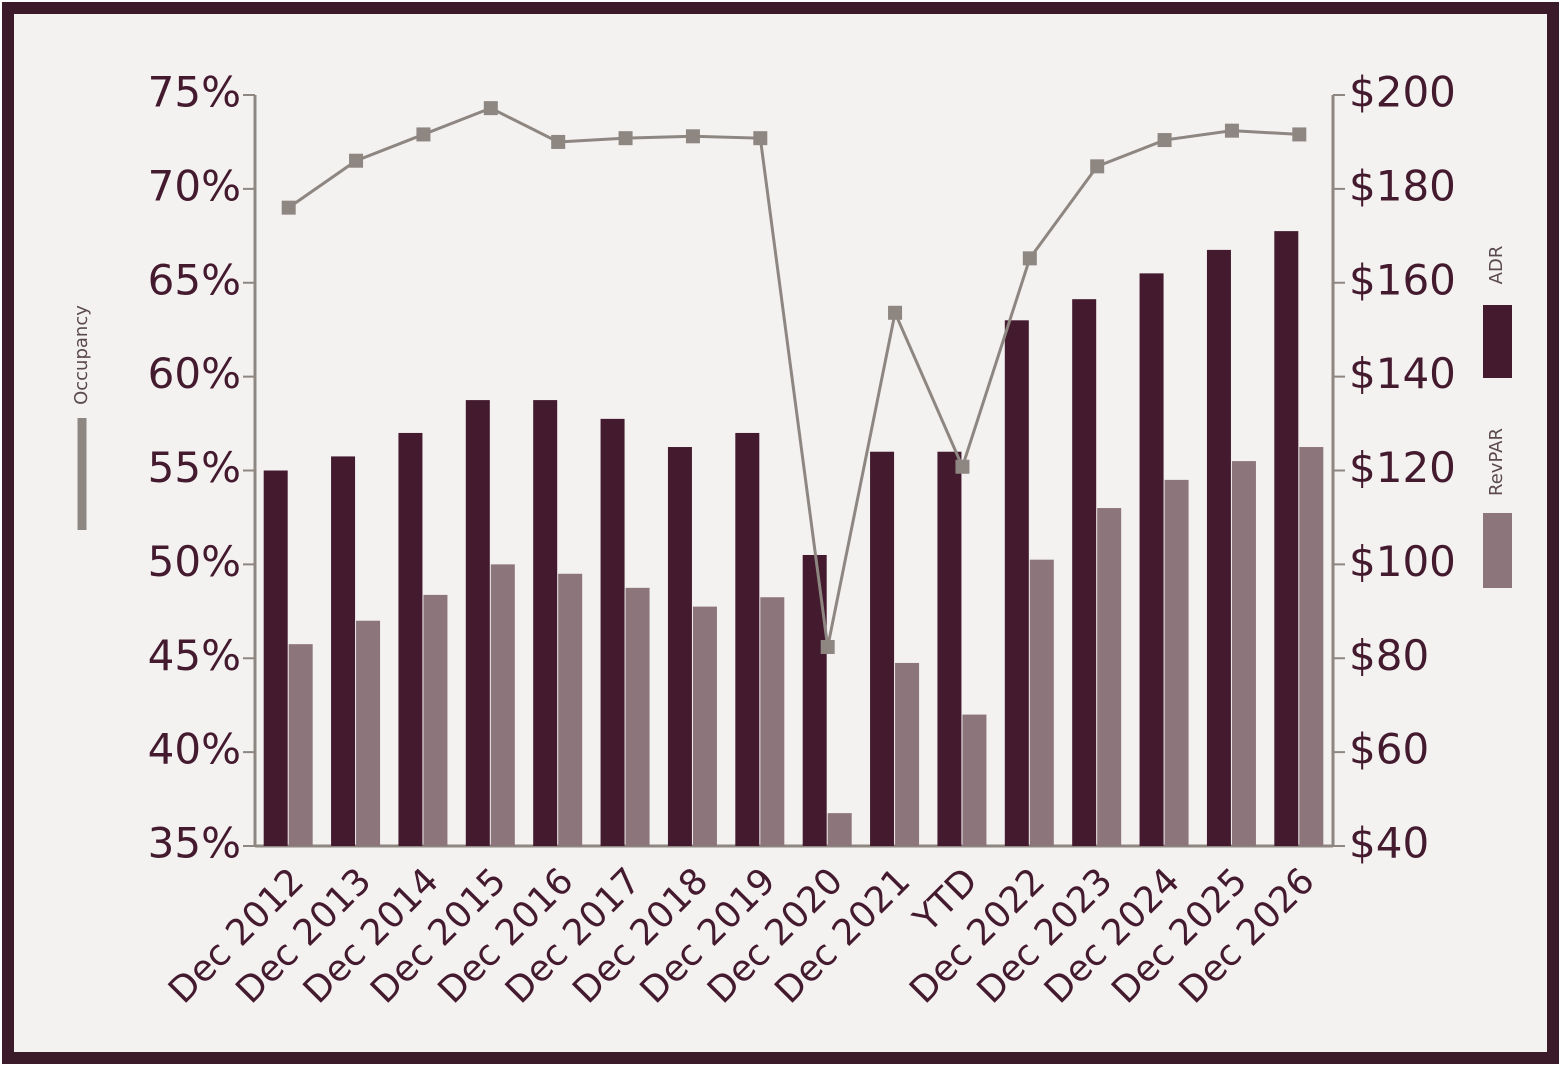 Image resolution: width=1561 pixels, height=1066 pixels. I want to click on y2-tick-label: $60, so click(1389, 749).